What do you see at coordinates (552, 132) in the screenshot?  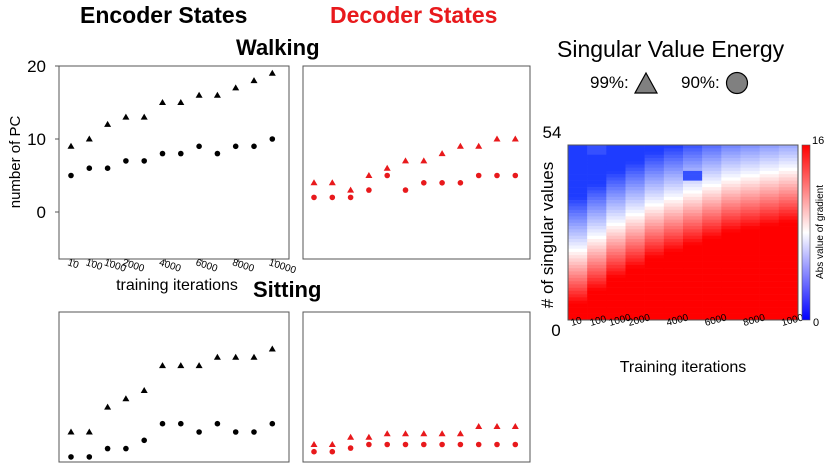 I see `heatmap-y-top-label: 54` at bounding box center [552, 132].